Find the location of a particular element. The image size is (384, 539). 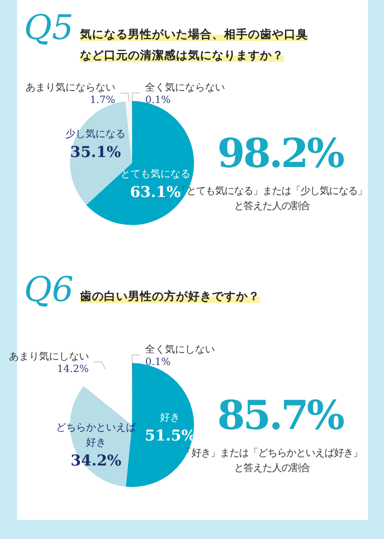

slice-label: とても気になる is located at coordinates (155, 174).